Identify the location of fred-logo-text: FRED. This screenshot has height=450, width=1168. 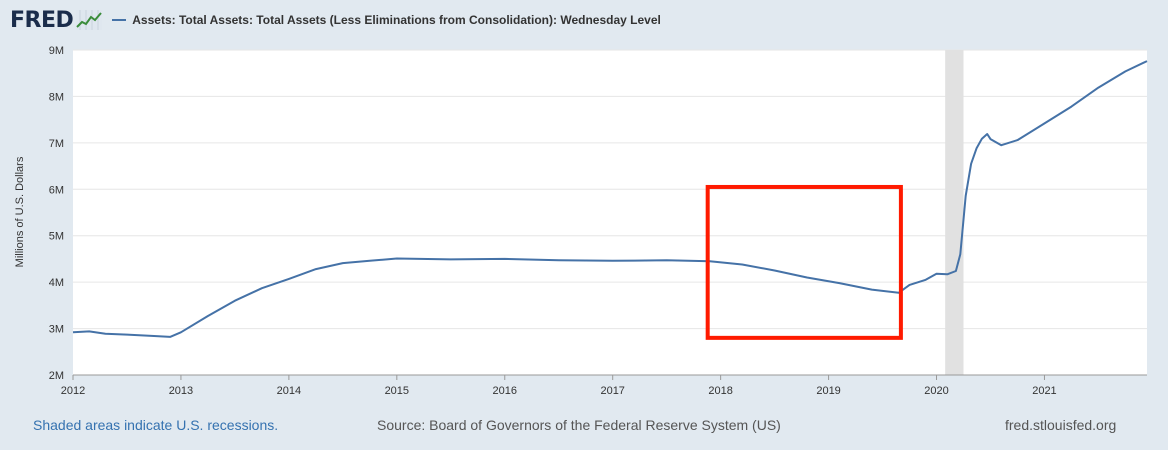
(42, 20).